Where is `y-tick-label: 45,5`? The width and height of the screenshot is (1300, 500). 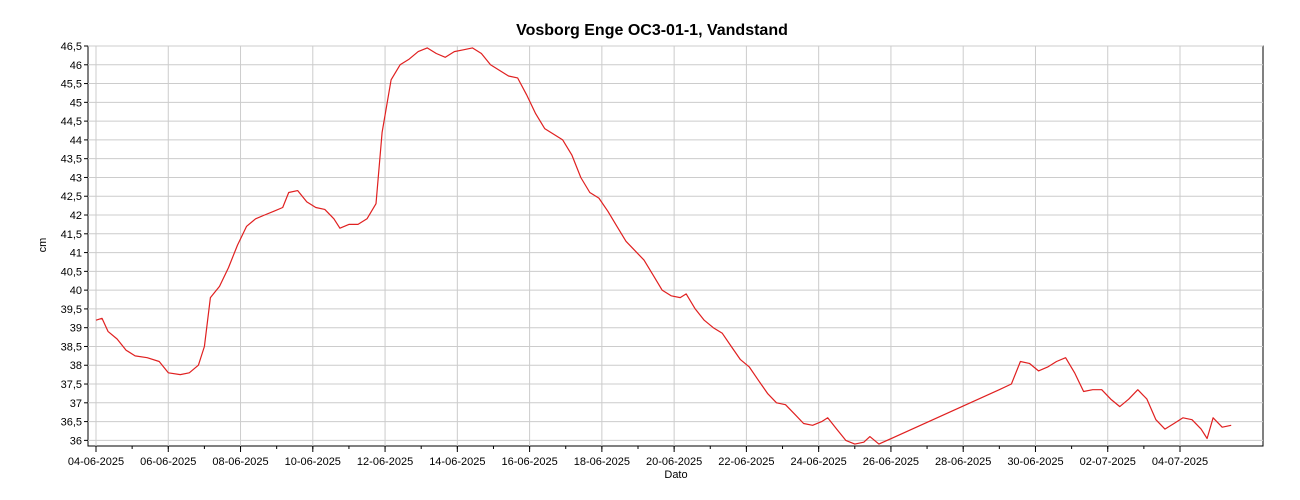
y-tick-label: 45,5 is located at coordinates (71, 85).